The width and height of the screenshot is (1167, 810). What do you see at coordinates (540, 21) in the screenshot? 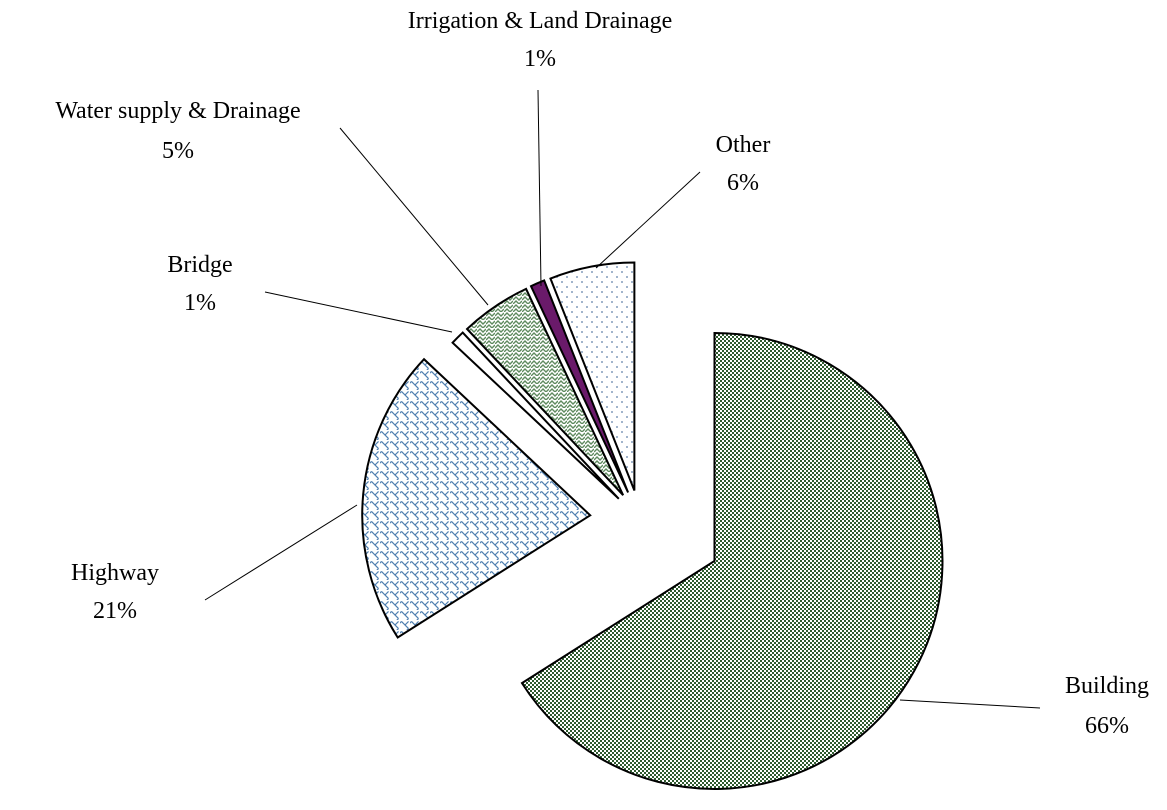
I see `slice-label: Irrigation & Land Drainage` at bounding box center [540, 21].